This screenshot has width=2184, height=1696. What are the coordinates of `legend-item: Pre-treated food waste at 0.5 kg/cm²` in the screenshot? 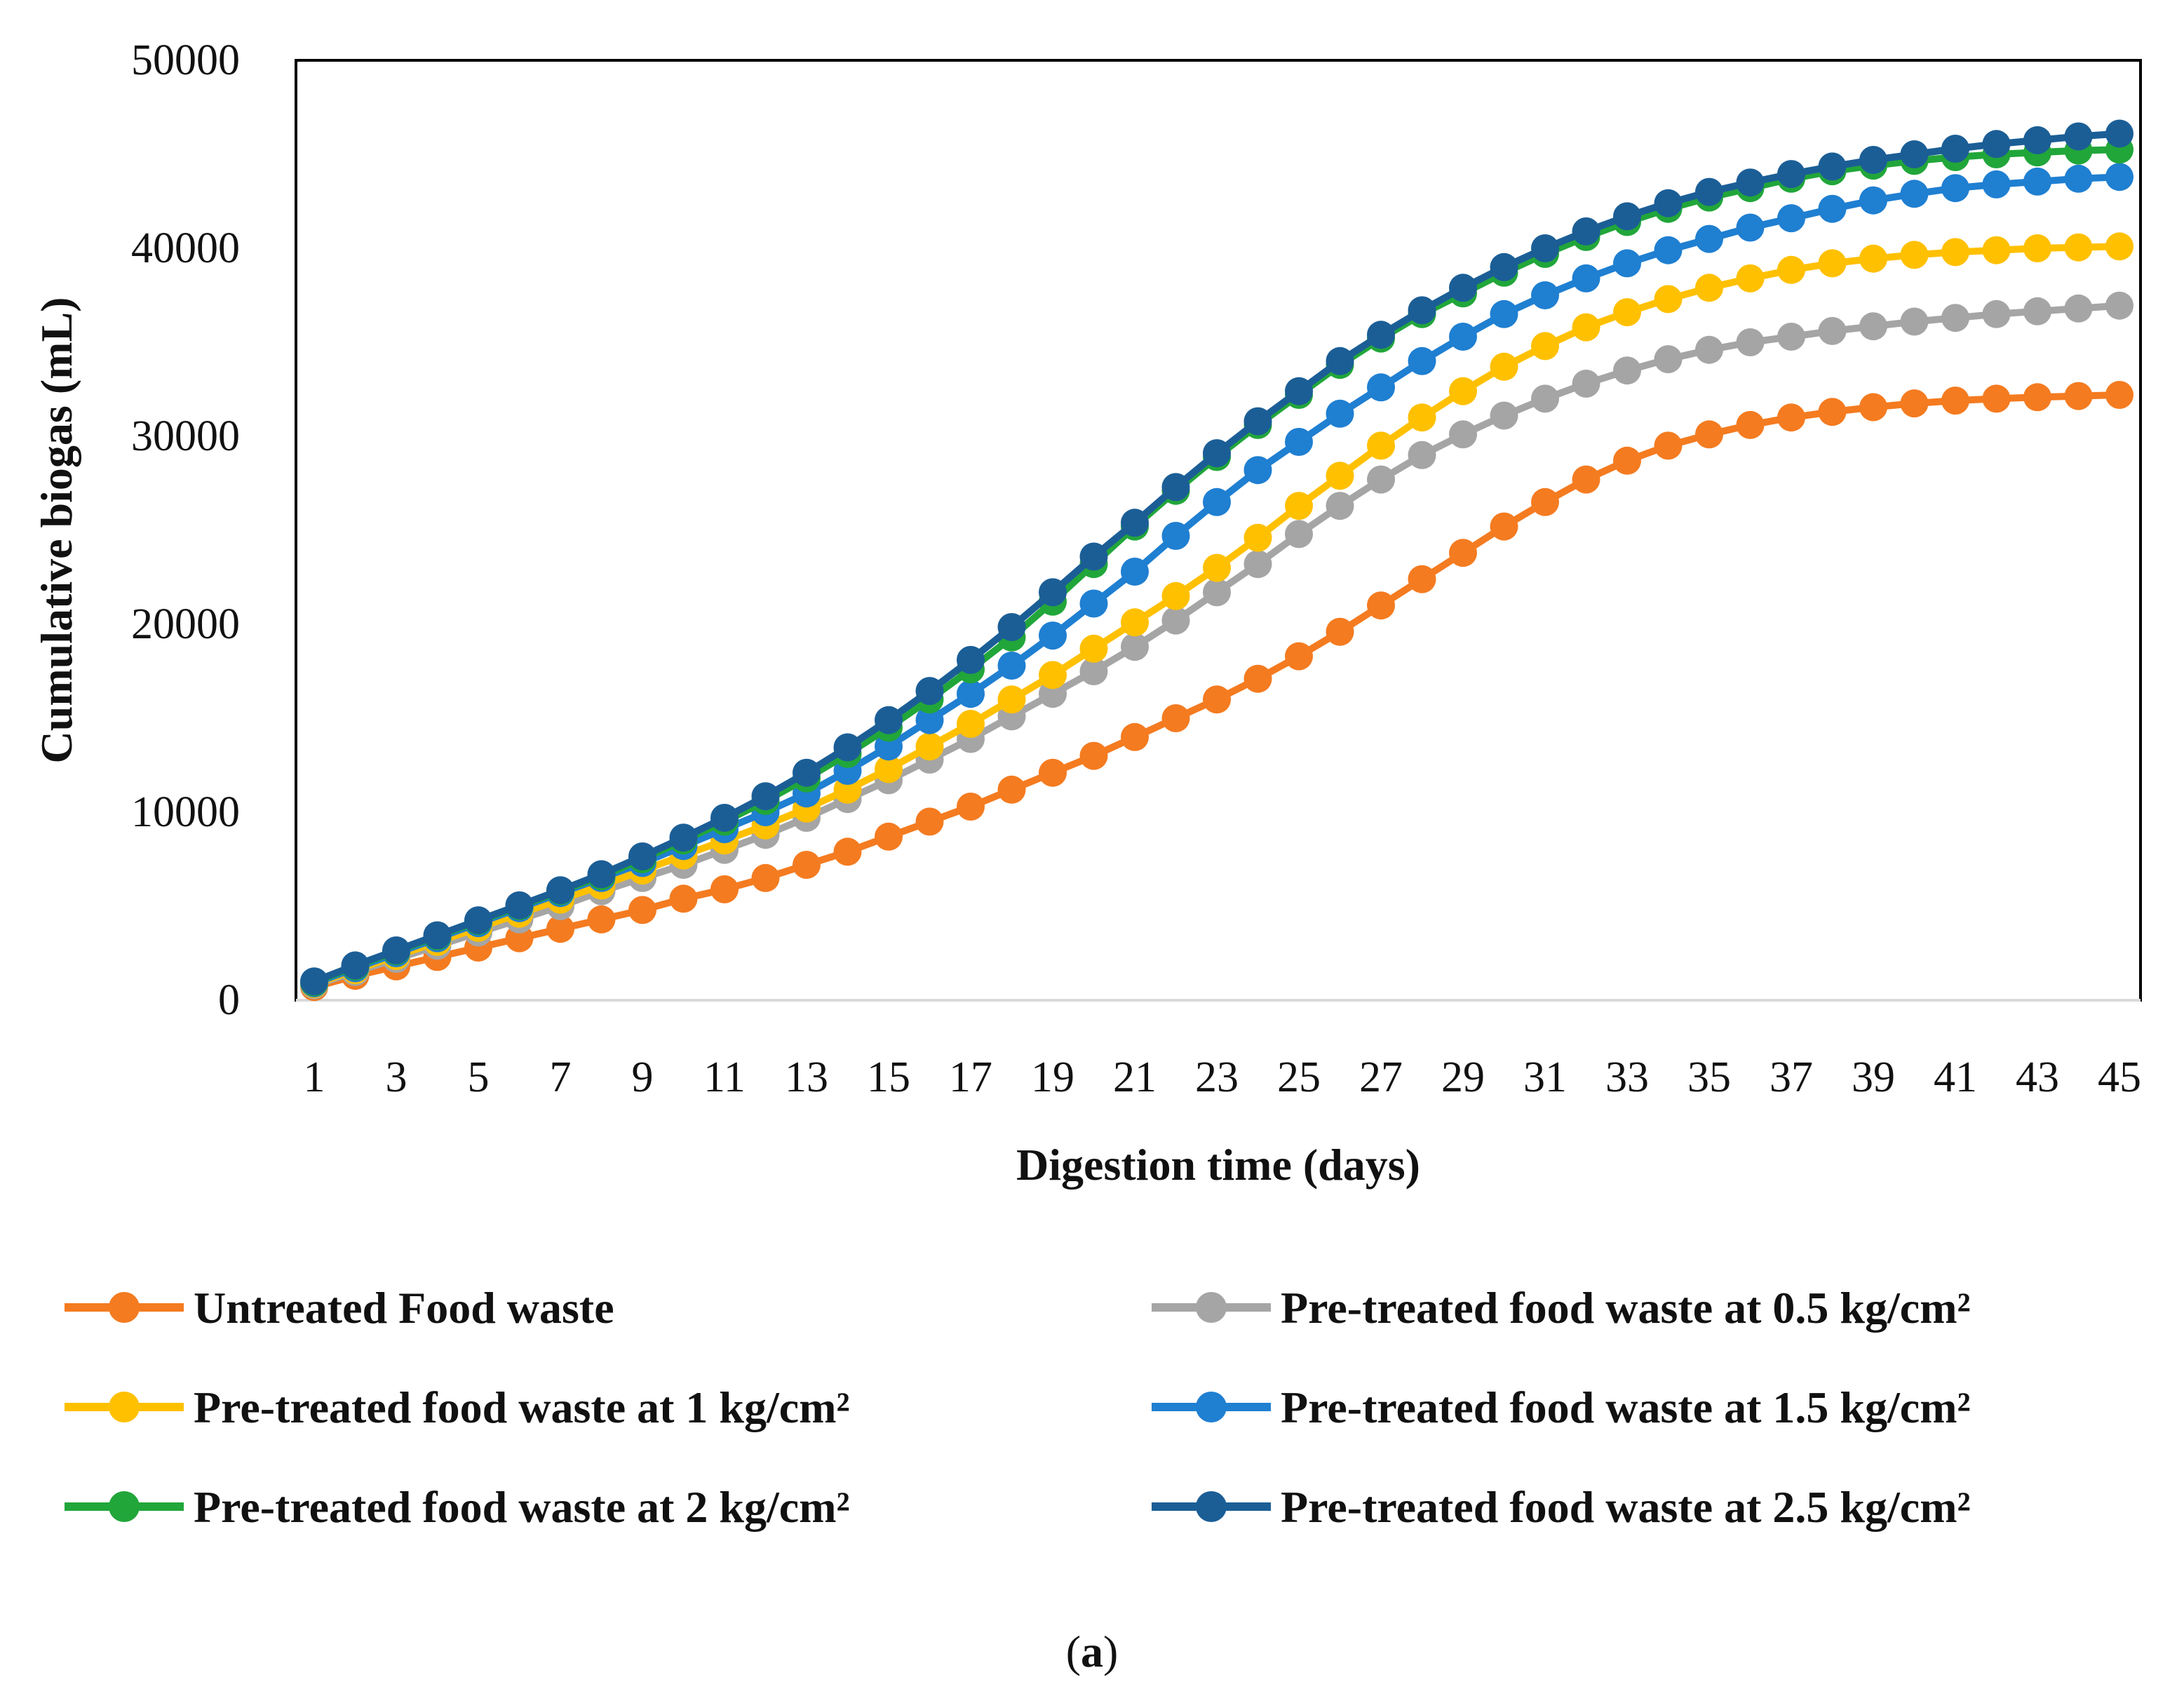 It's located at (1561, 1308).